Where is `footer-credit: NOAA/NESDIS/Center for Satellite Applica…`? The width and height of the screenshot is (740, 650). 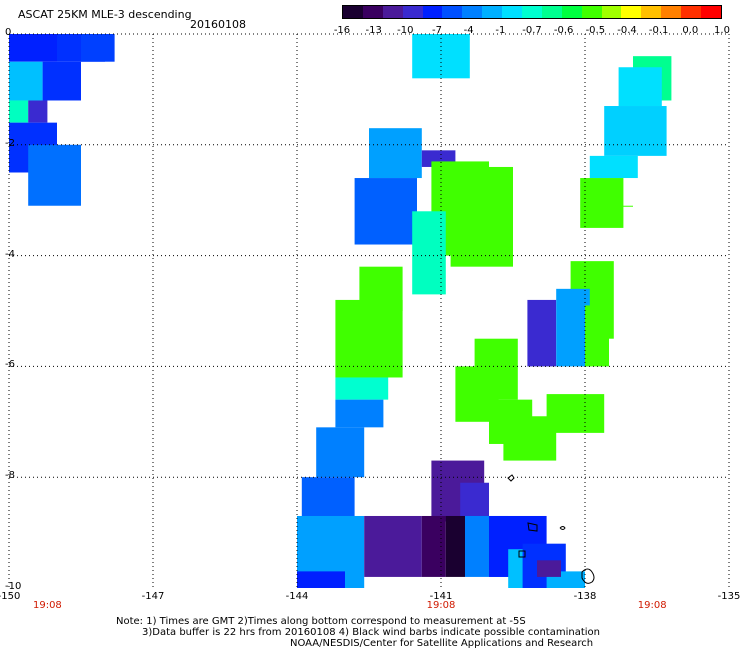 footer-credit: NOAA/NESDIS/Center for Satellite Applica… is located at coordinates (441, 644).